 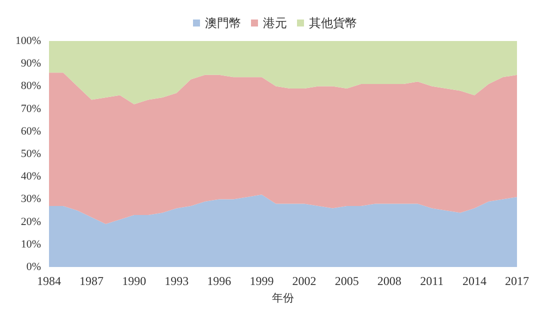 I want to click on y-tick-label: 40%, so click(x=30, y=176).